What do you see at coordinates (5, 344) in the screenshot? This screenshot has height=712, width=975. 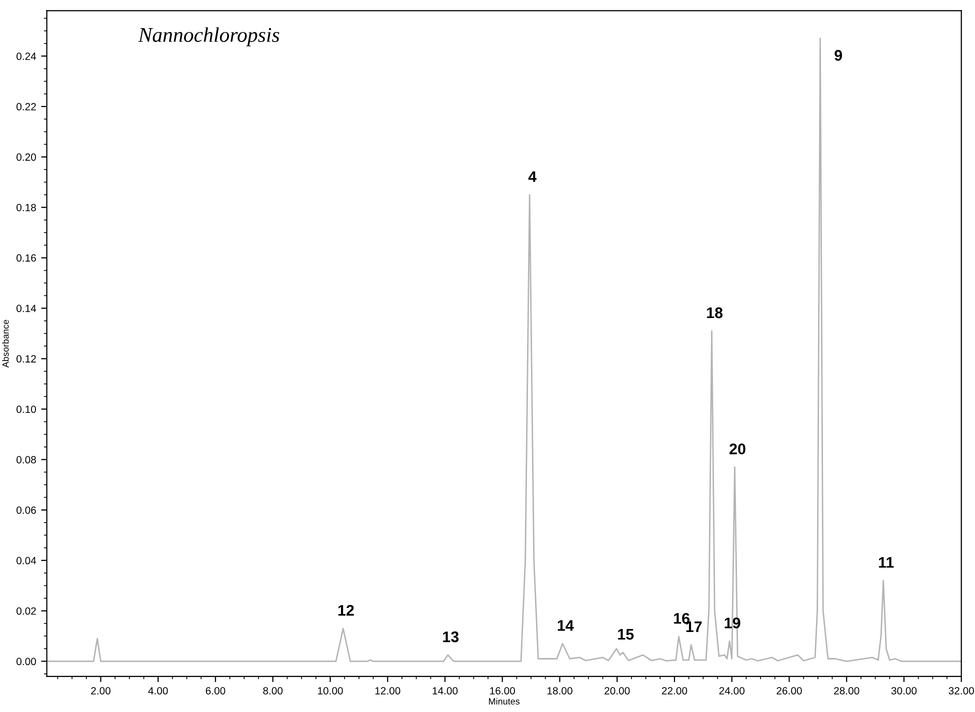 I see `y-axis-title: Absorbance` at bounding box center [5, 344].